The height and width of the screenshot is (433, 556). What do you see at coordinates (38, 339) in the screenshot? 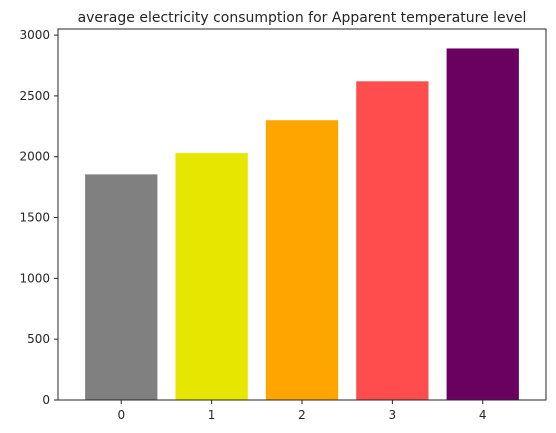
I see `y-tick-label-500: 500` at bounding box center [38, 339].